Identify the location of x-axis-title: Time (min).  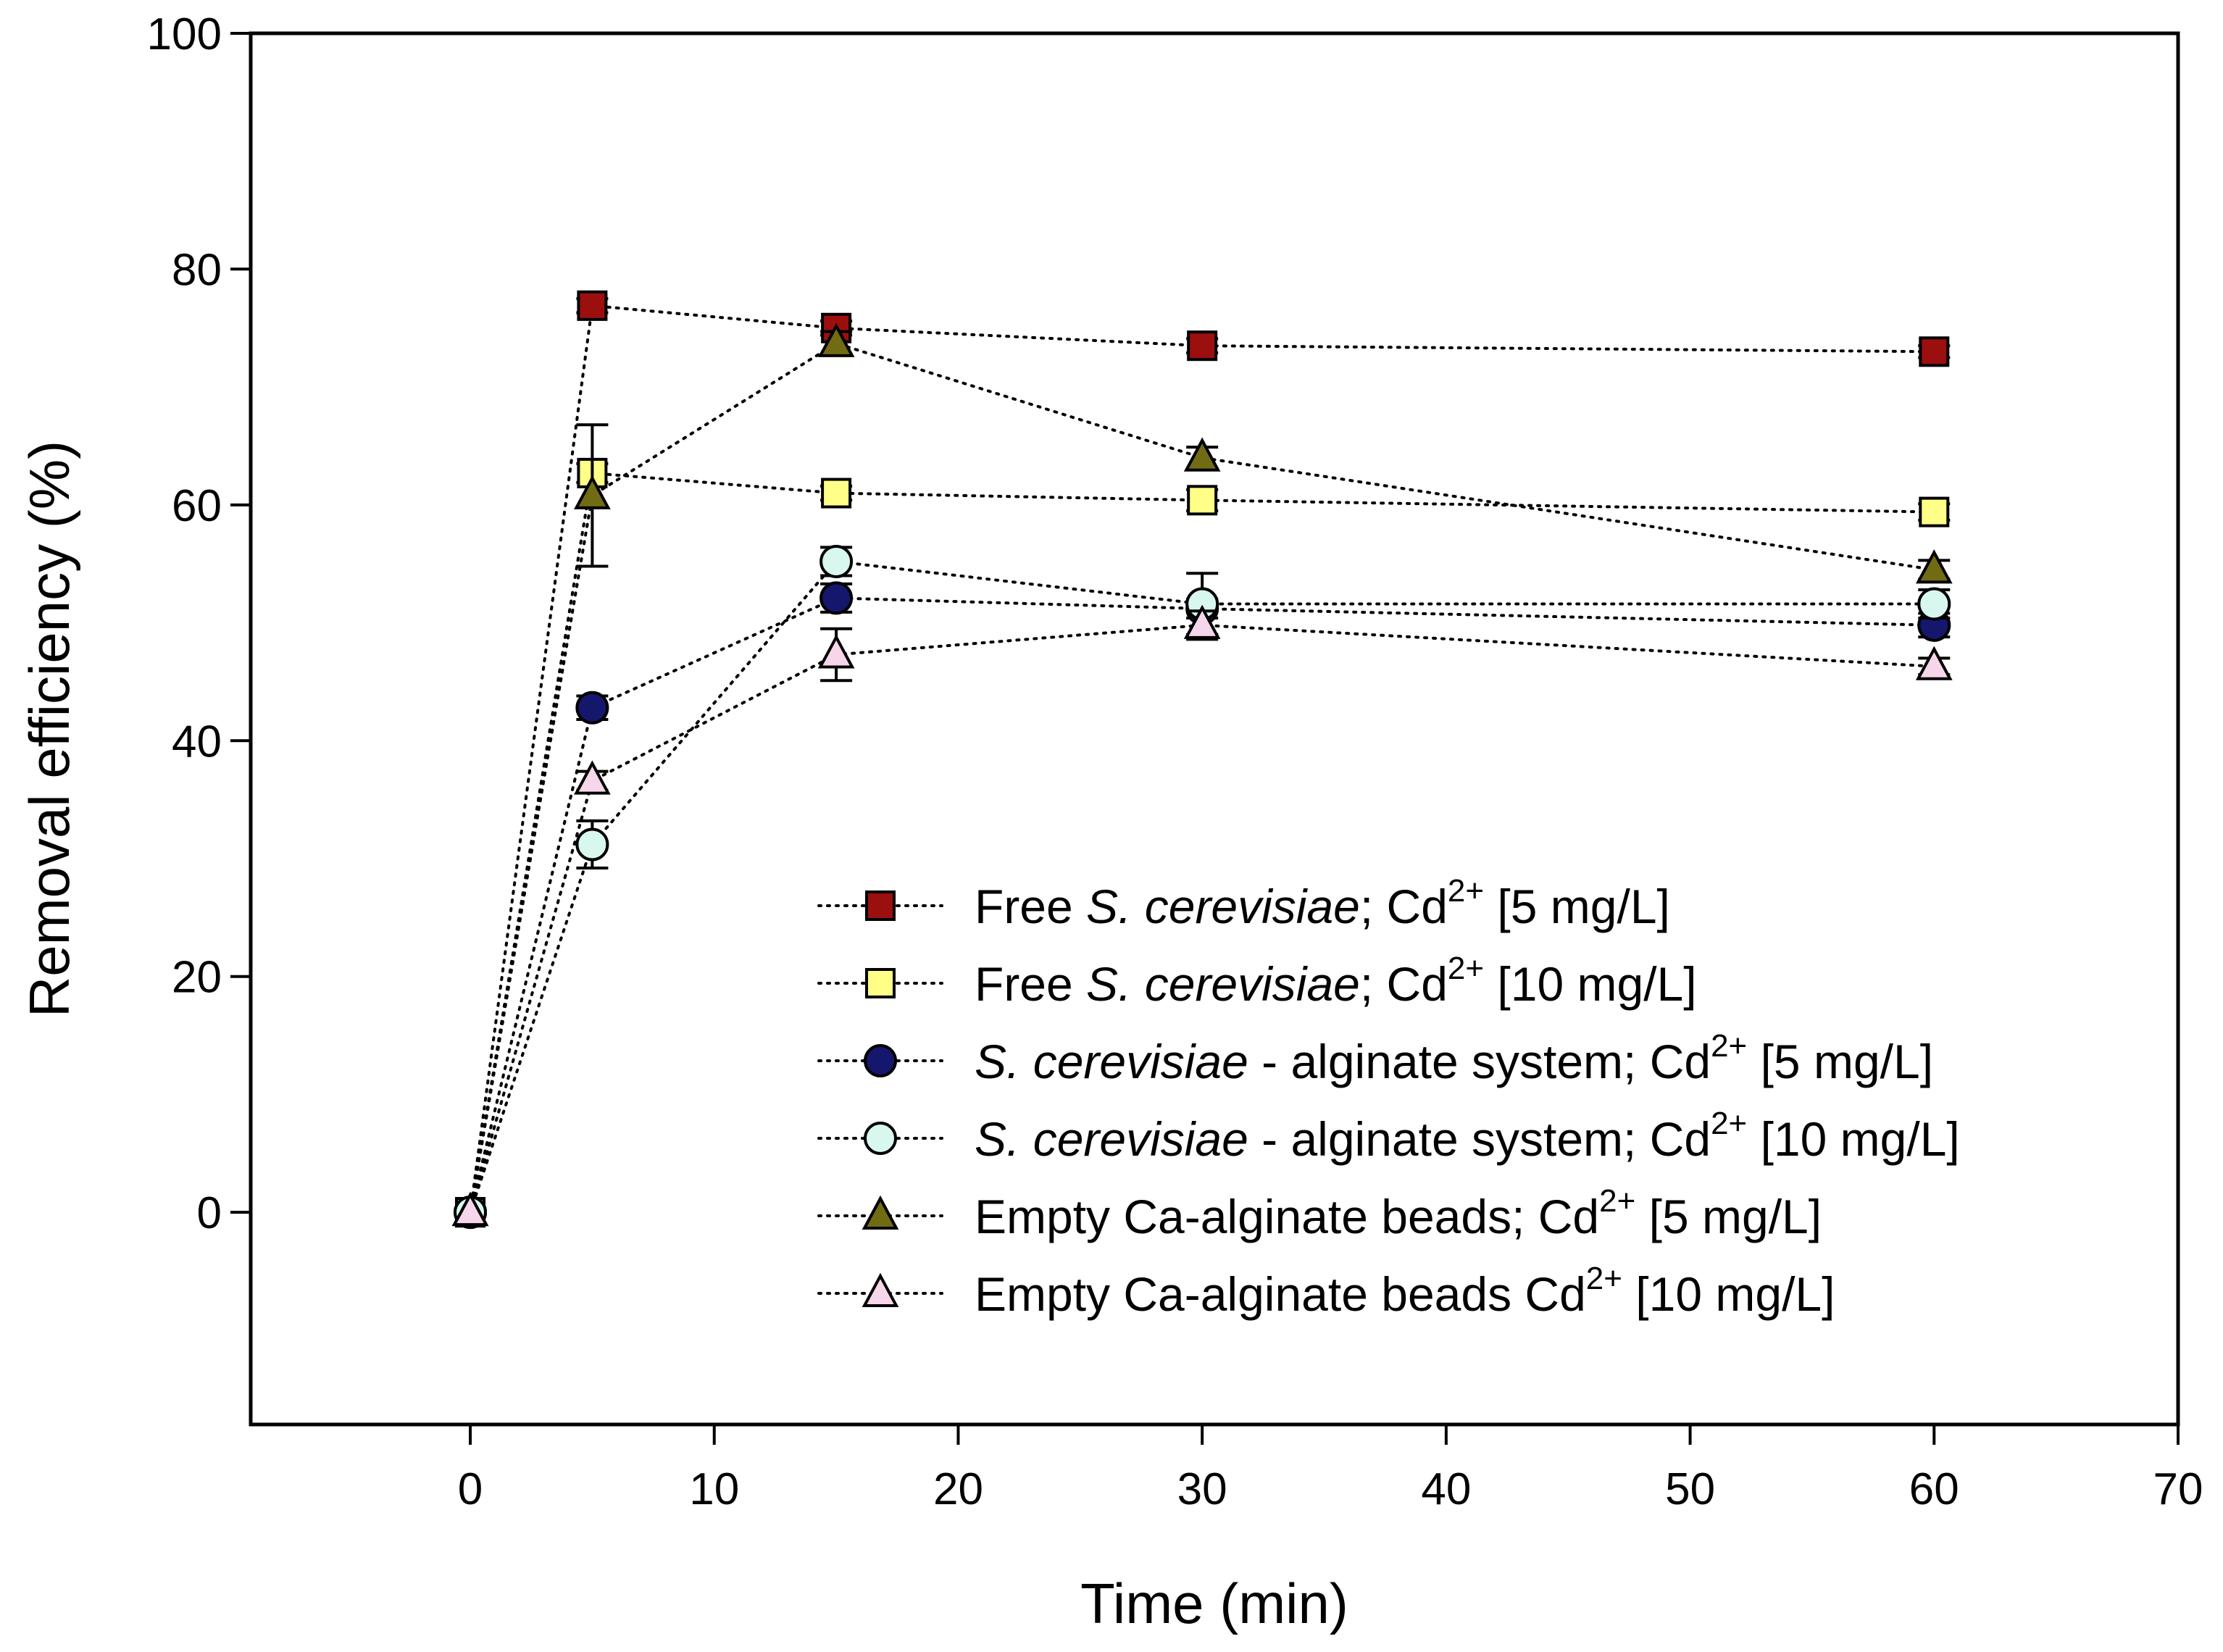
(1214, 1603).